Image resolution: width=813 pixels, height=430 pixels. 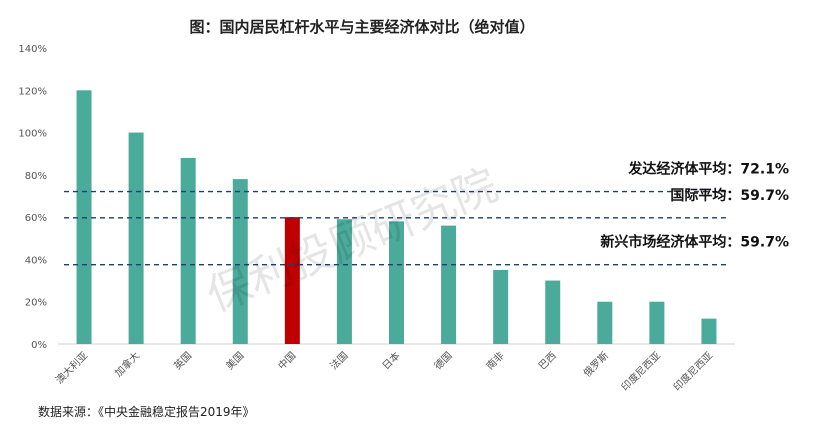 I want to click on y-tick-label: 120%, so click(x=32, y=91).